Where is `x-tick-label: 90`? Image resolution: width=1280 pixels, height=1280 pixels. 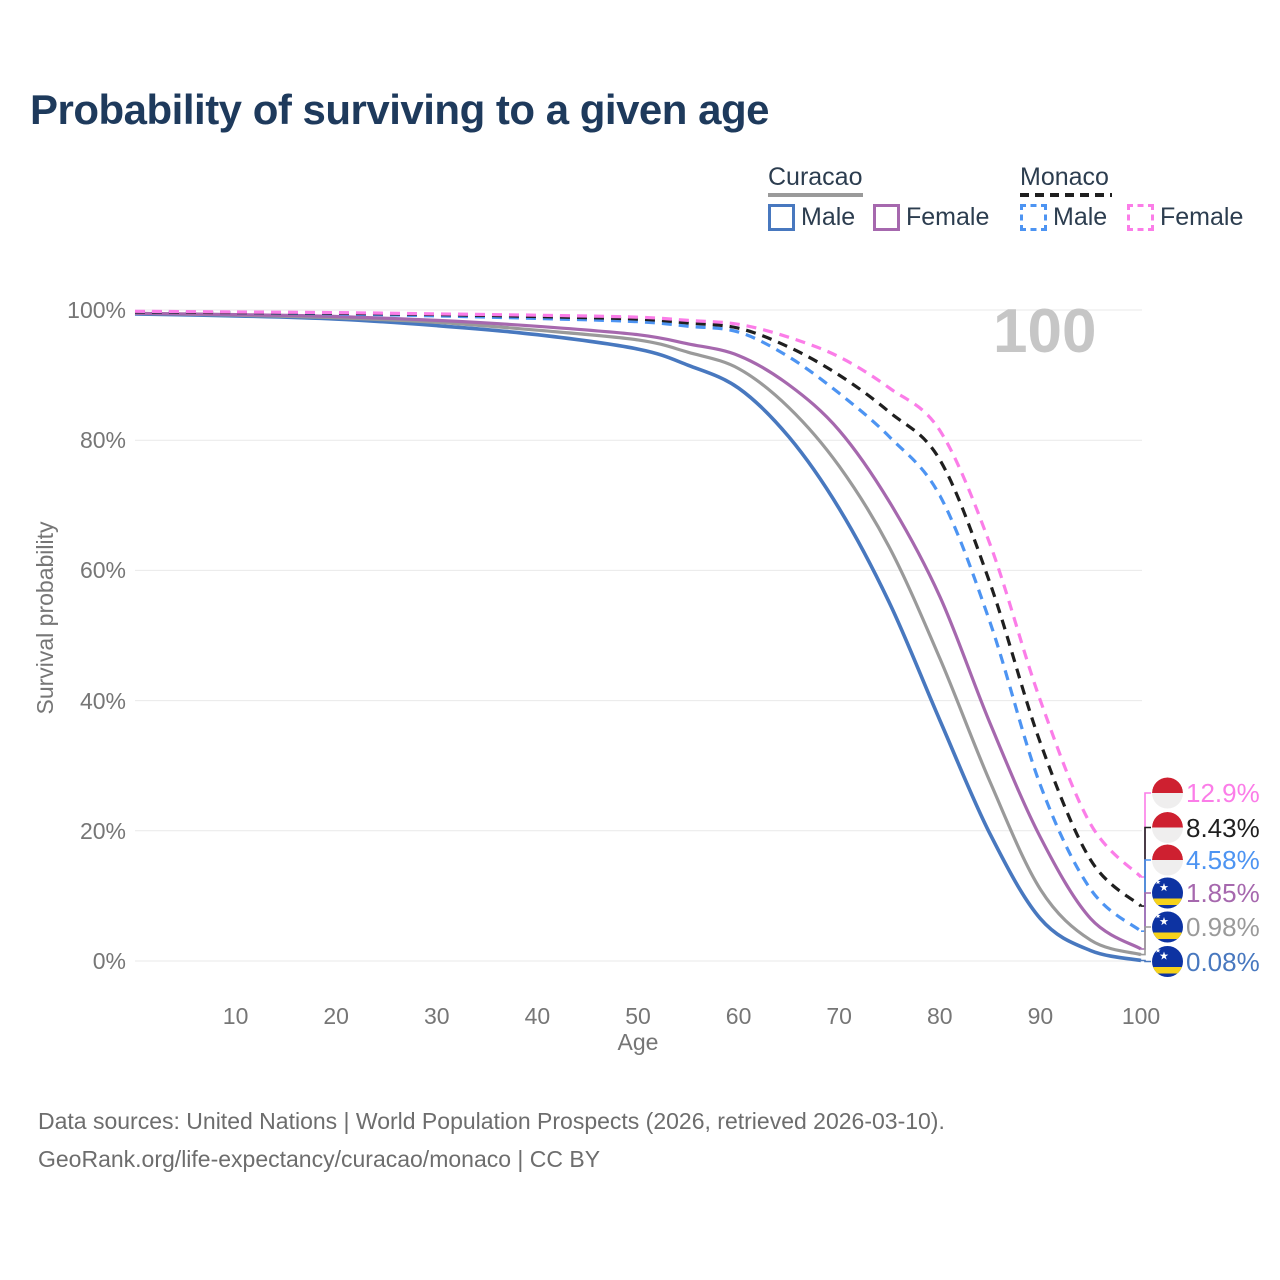 x-tick-label: 90 is located at coordinates (1040, 1016).